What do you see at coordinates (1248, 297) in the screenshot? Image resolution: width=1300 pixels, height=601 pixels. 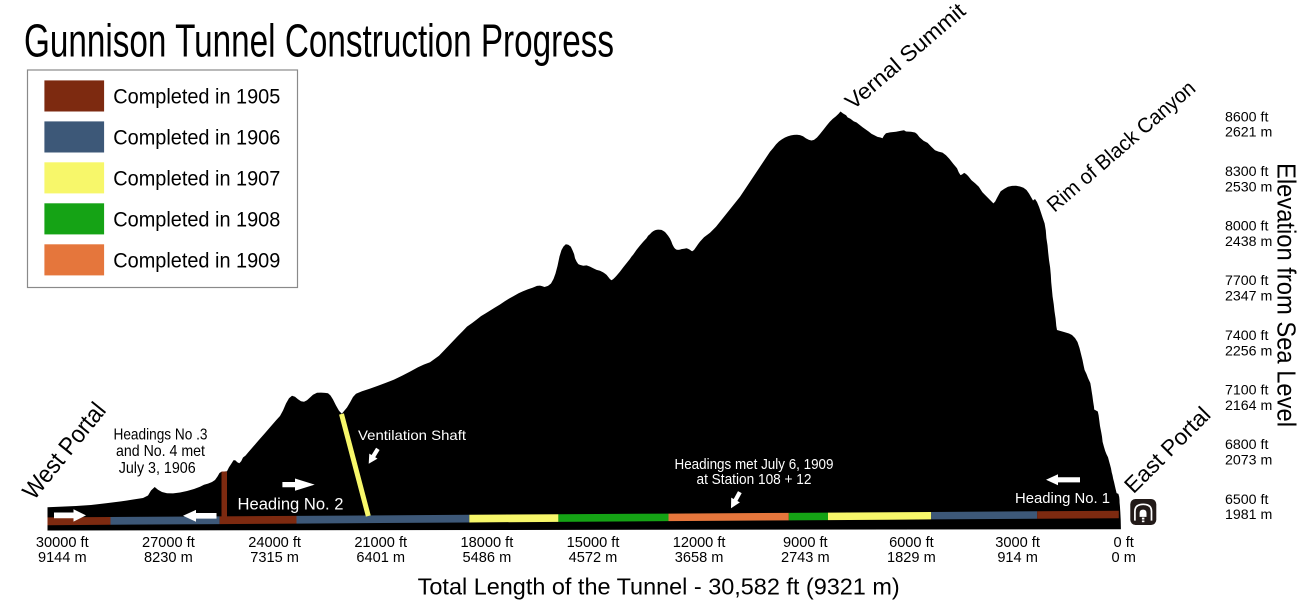 I see `svg-text: 2347 m` at bounding box center [1248, 297].